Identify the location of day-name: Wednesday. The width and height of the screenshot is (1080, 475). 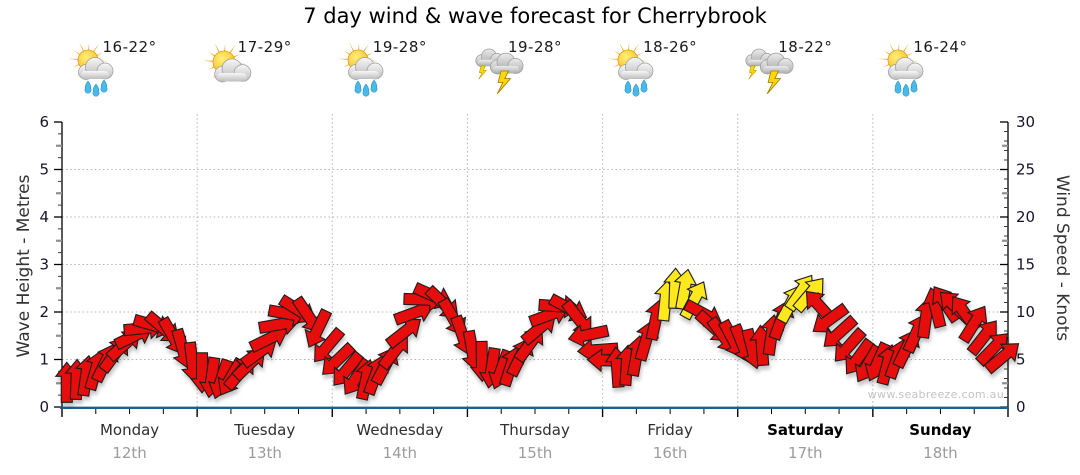
(400, 430).